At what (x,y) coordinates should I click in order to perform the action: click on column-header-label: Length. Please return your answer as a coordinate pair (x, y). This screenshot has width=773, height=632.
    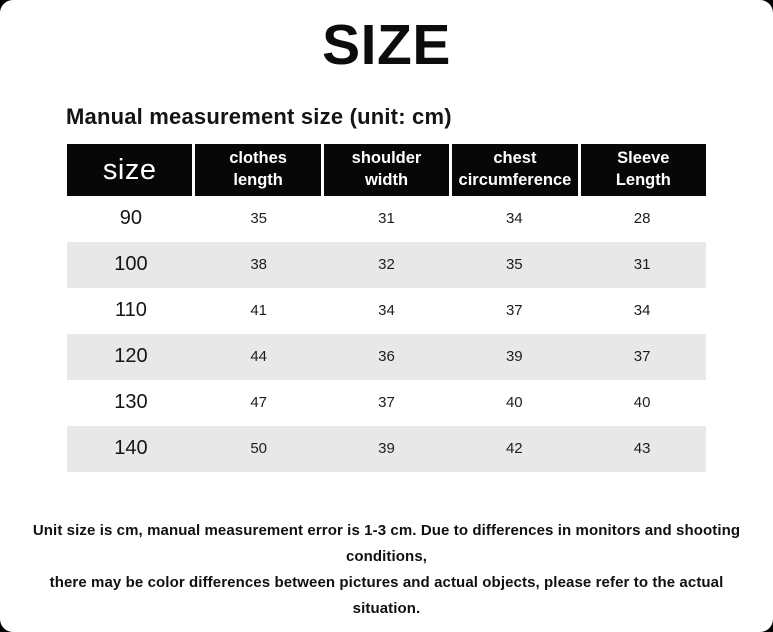
    Looking at the image, I should click on (643, 179).